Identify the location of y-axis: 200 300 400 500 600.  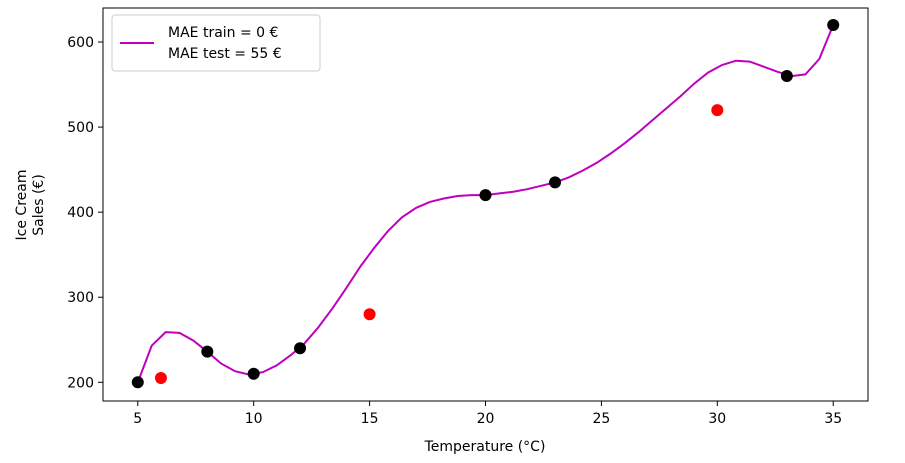
(85, 213).